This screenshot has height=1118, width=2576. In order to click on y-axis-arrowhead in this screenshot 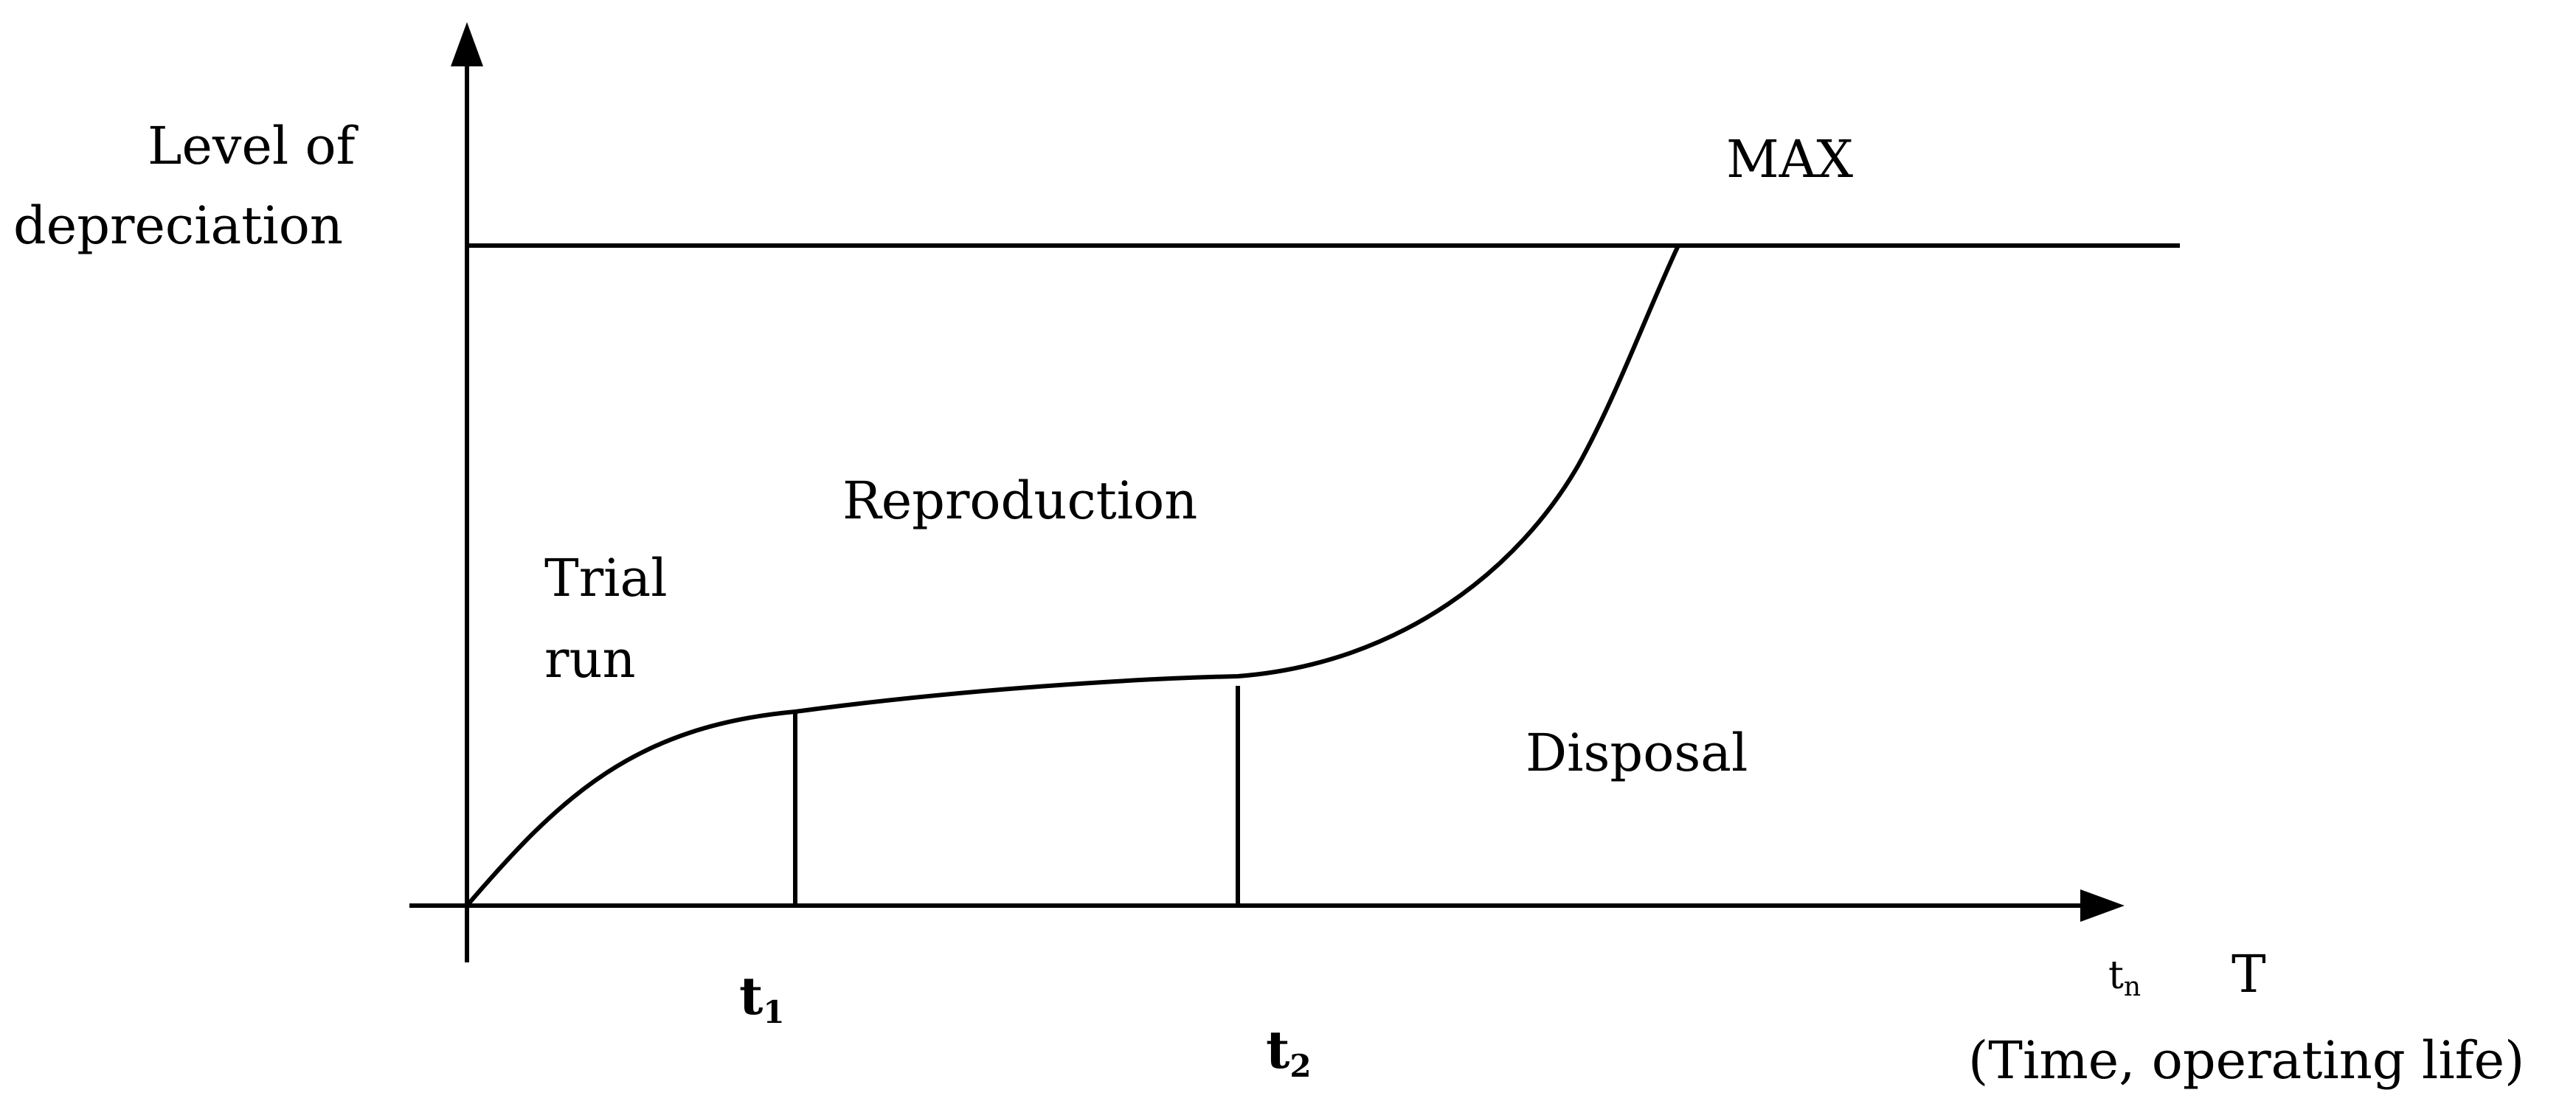, I will do `click(467, 44)`.